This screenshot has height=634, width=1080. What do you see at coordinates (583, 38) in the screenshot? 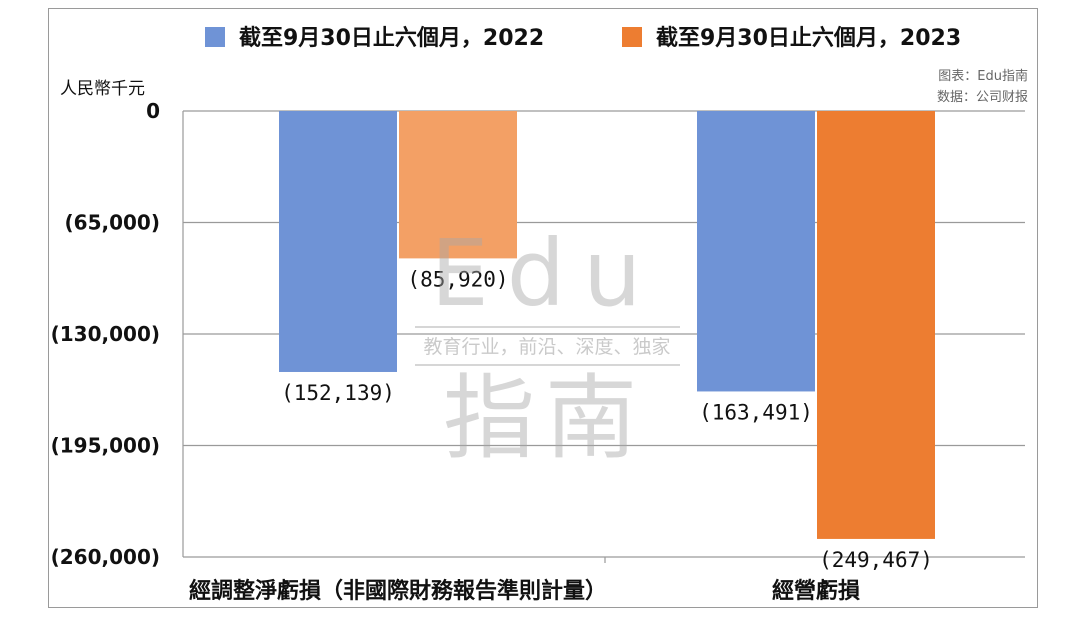
I see `legend: 截至9月30日止六個月，2022 截至9月30日止六個月，2023` at bounding box center [583, 38].